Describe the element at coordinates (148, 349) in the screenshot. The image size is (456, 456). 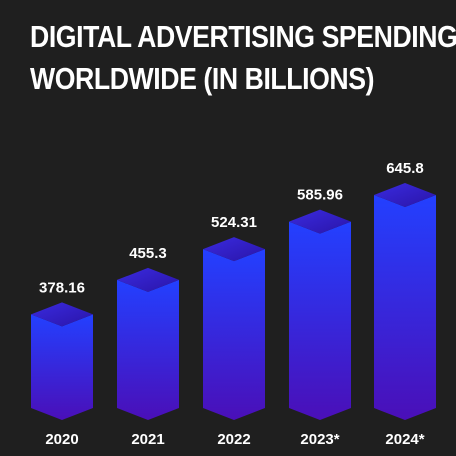
I see `bar-2021` at that location.